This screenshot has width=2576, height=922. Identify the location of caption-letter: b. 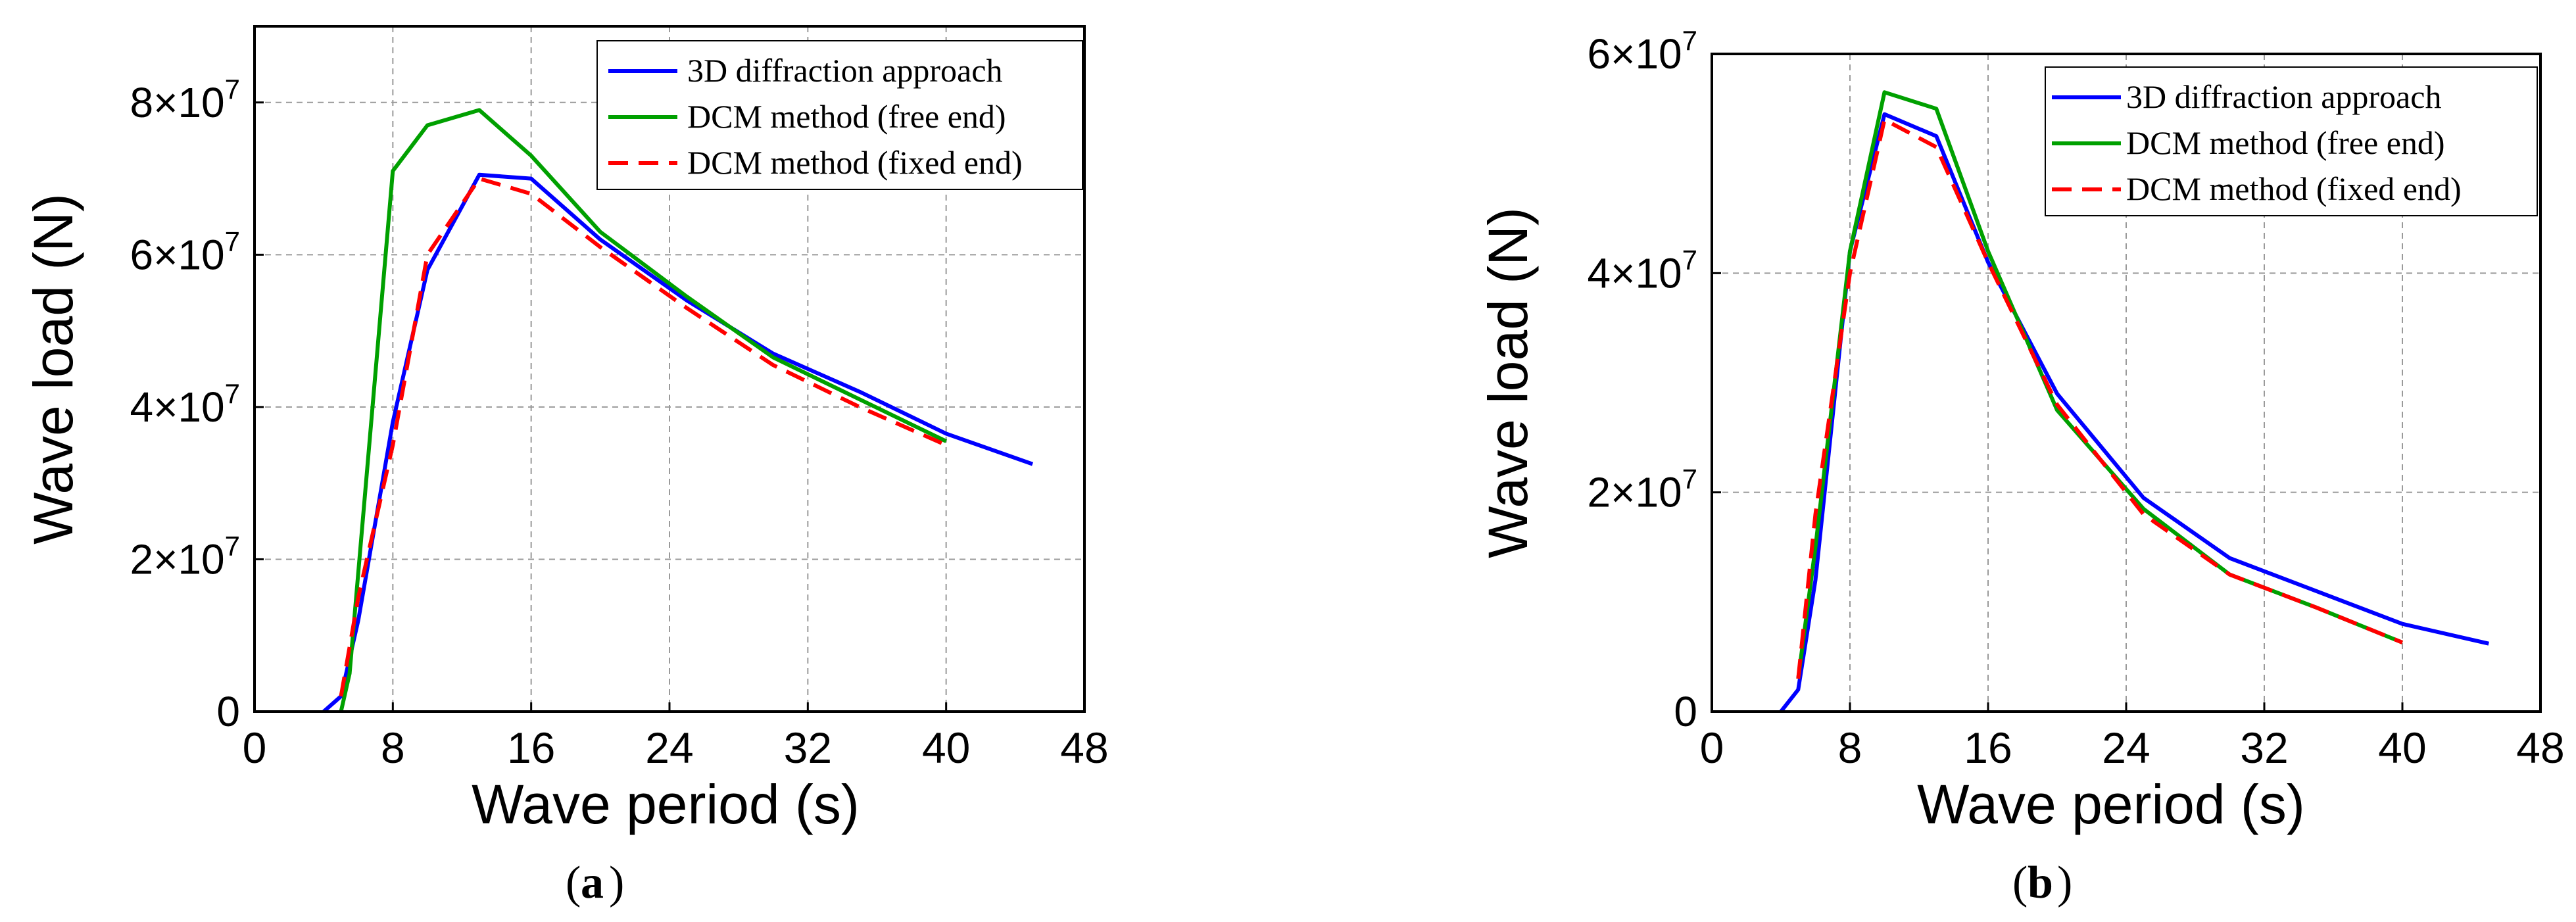
(2040, 883).